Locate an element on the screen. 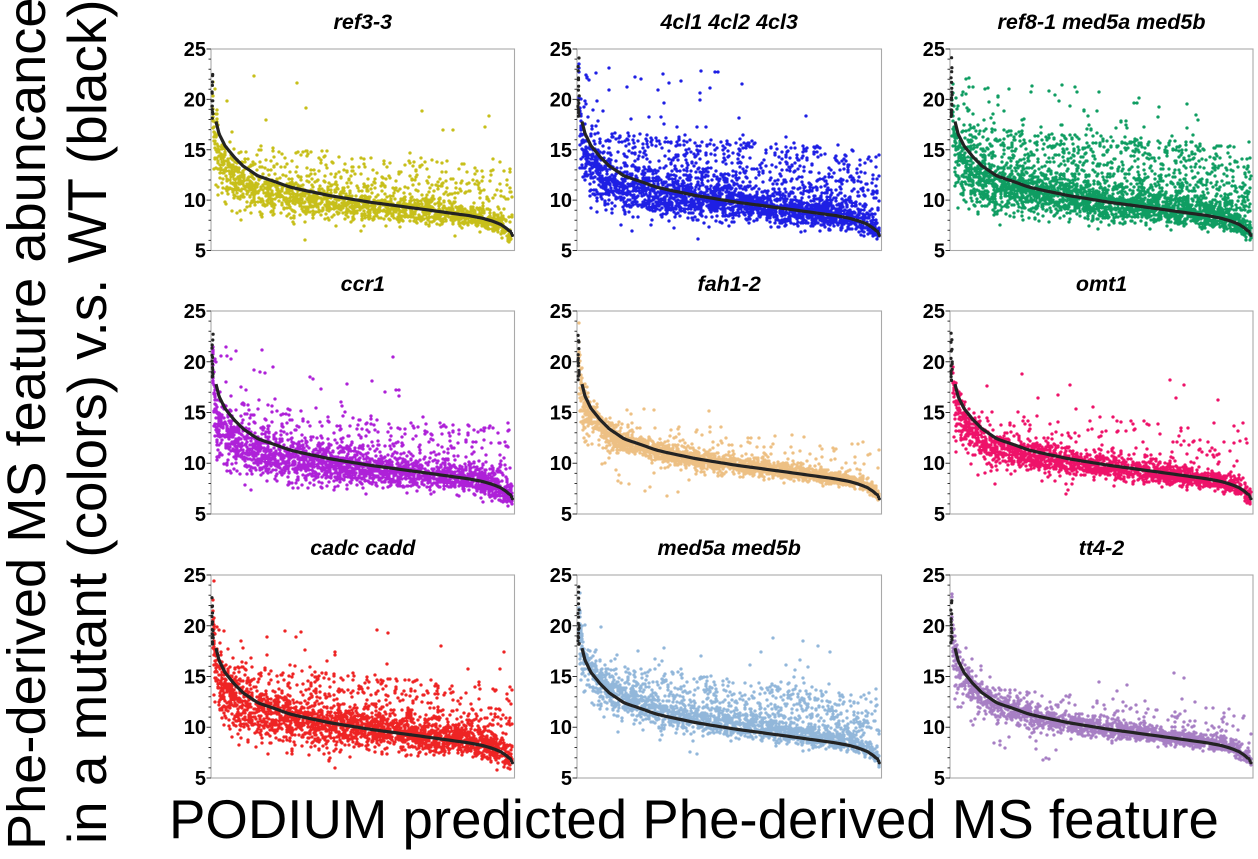 The width and height of the screenshot is (1258, 859). svg-text: ref3-3 is located at coordinates (363, 22).